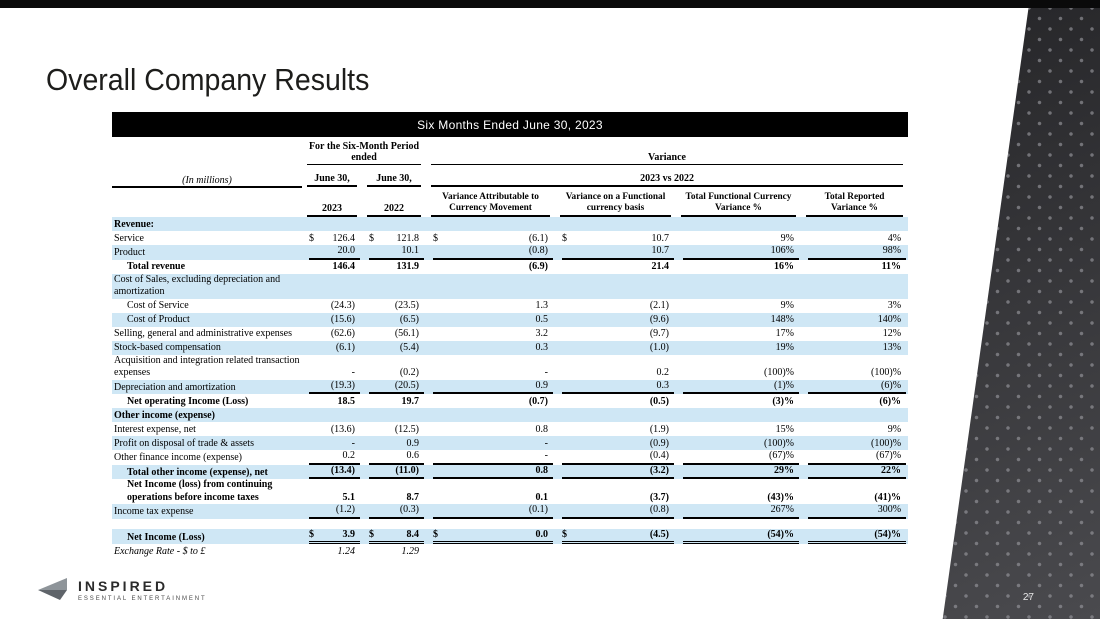 This screenshot has width=1100, height=619. What do you see at coordinates (394, 386) in the screenshot?
I see `value-cell: (20.5)` at bounding box center [394, 386].